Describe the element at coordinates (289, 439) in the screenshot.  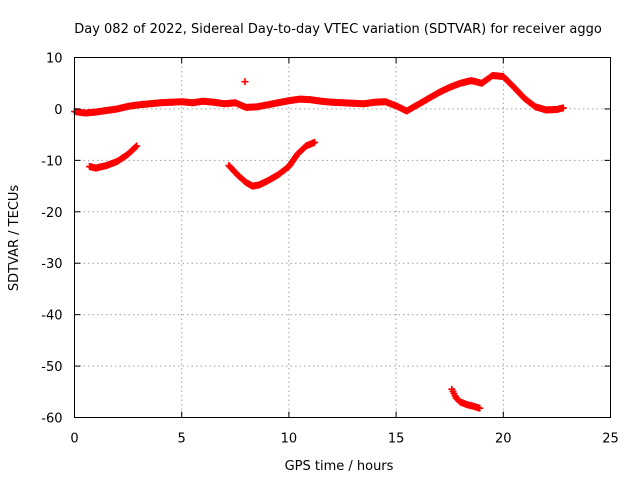
I see `x-tick-label: 10` at that location.